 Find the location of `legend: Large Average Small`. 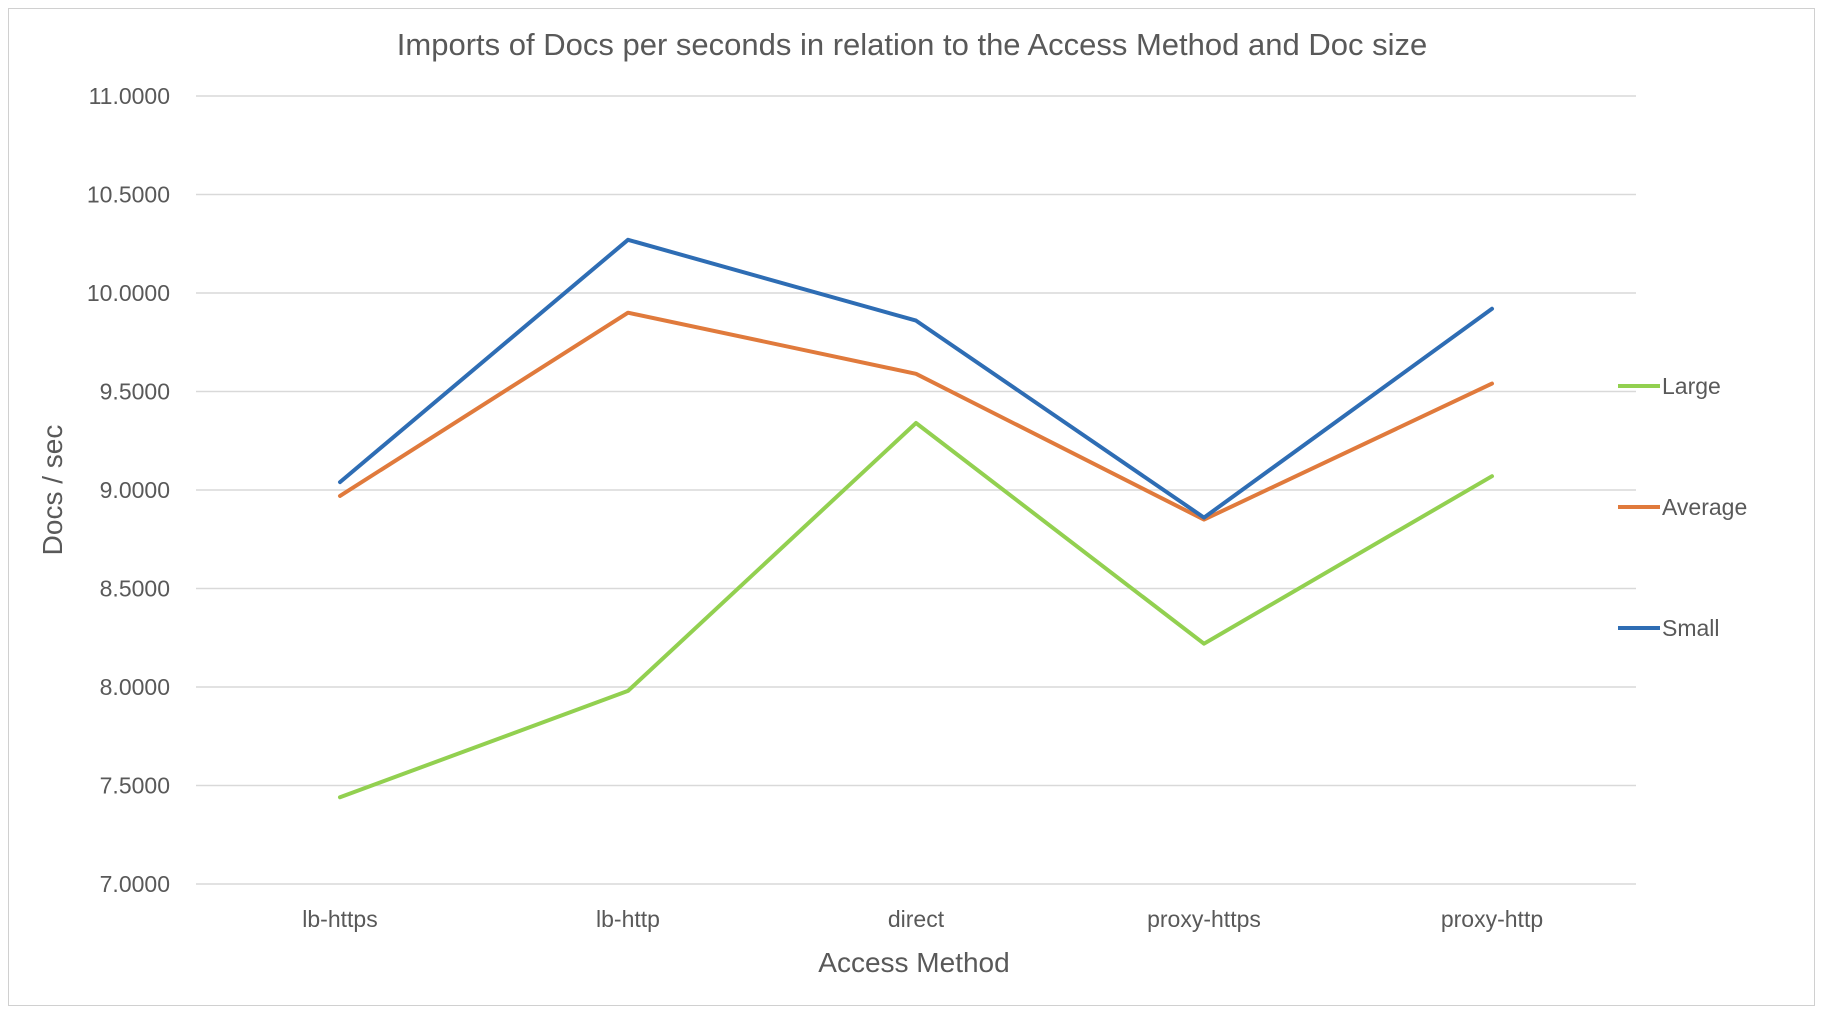

legend: Large Average Small is located at coordinates (1682, 507).